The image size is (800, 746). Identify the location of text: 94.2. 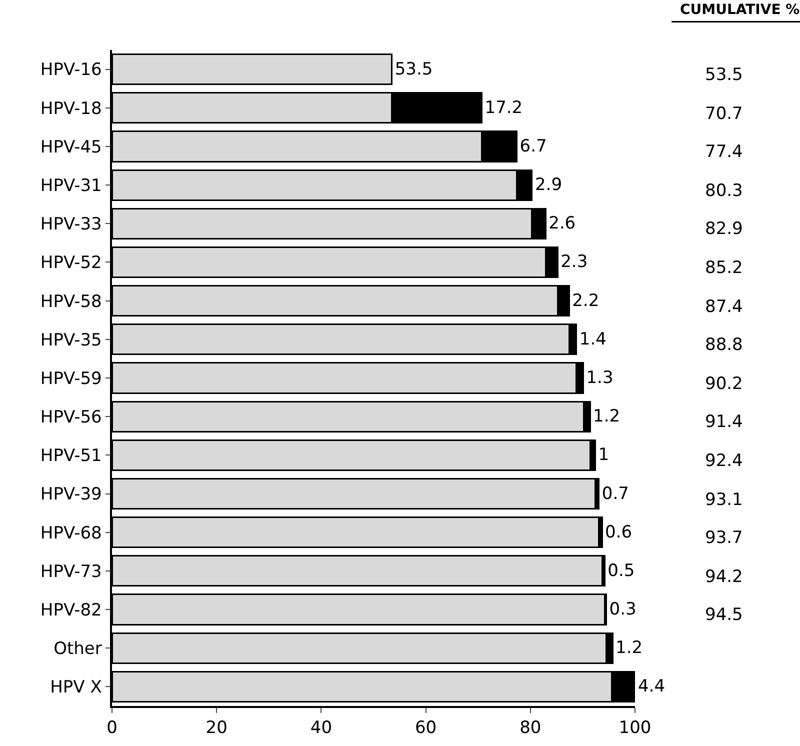
(724, 577).